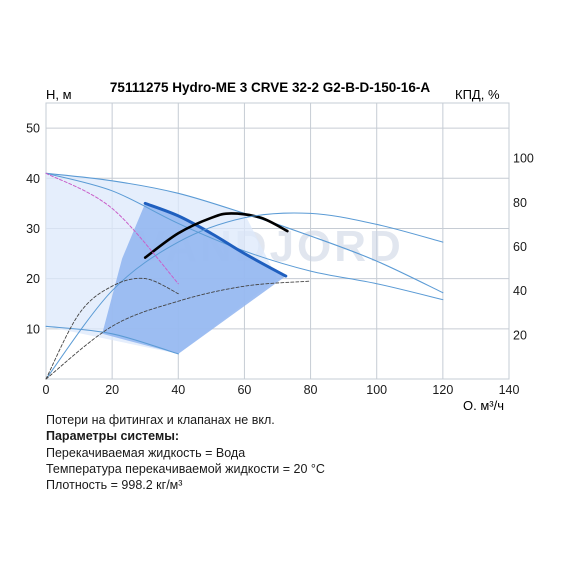 The width and height of the screenshot is (570, 570). I want to click on series-magenta-dashed, so click(112, 228).